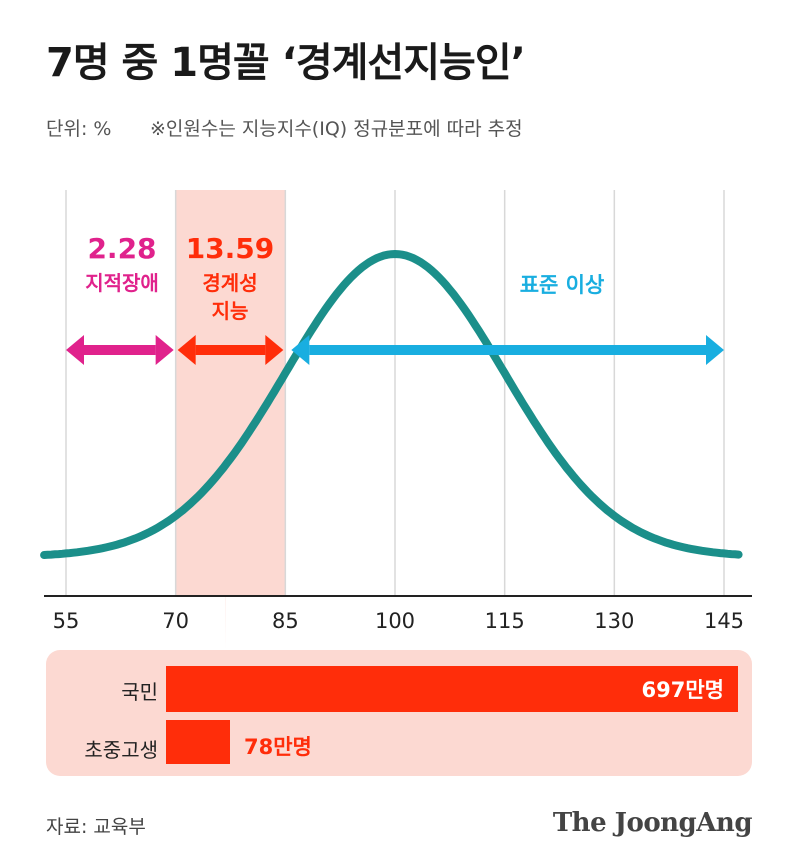 The height and width of the screenshot is (865, 800). Describe the element at coordinates (79, 129) in the screenshot. I see `unit-note: 단위: %` at that location.